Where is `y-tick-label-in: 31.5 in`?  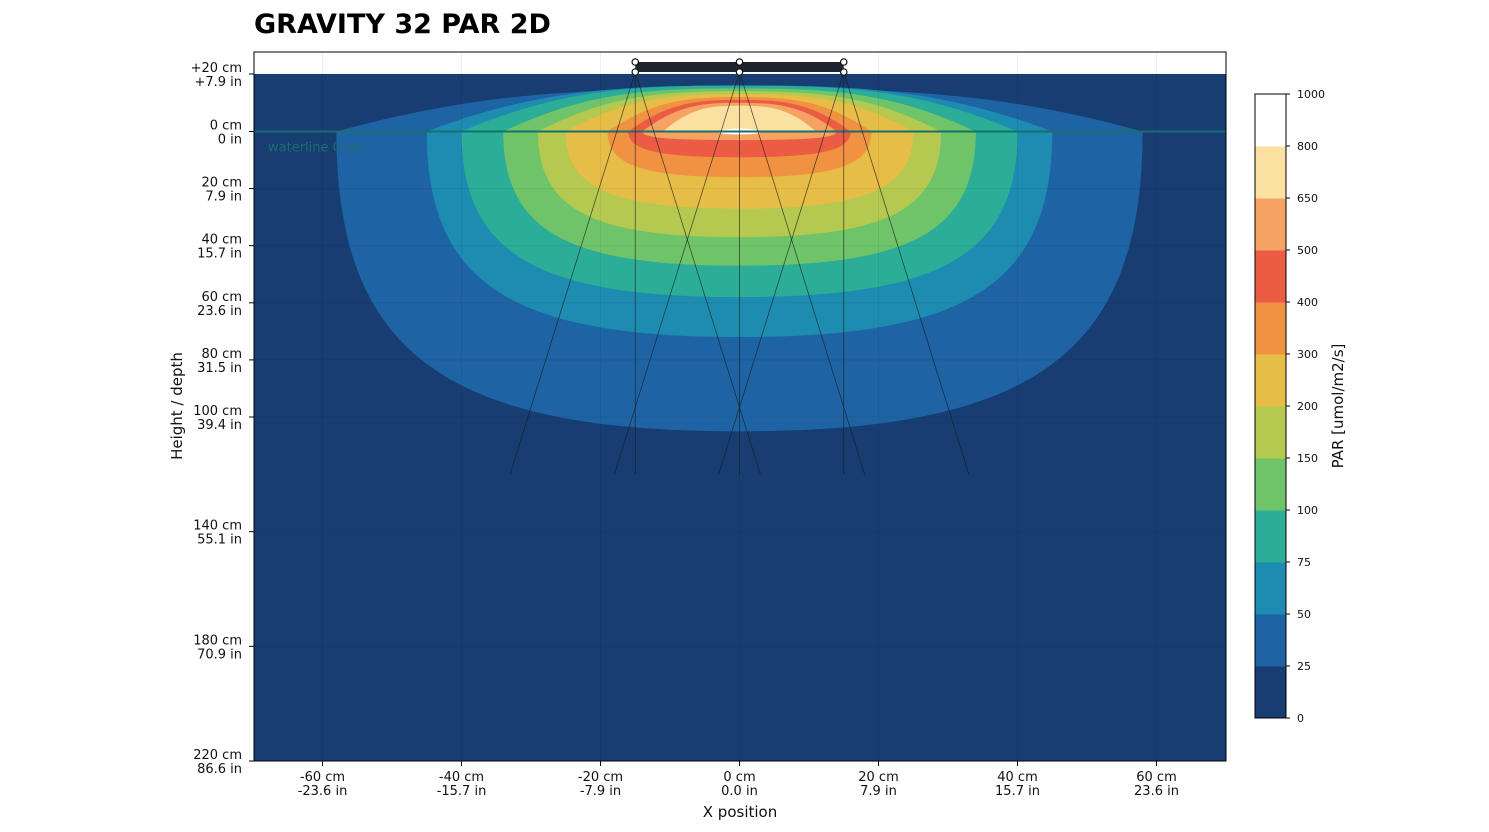
y-tick-label-in: 31.5 in is located at coordinates (219, 368).